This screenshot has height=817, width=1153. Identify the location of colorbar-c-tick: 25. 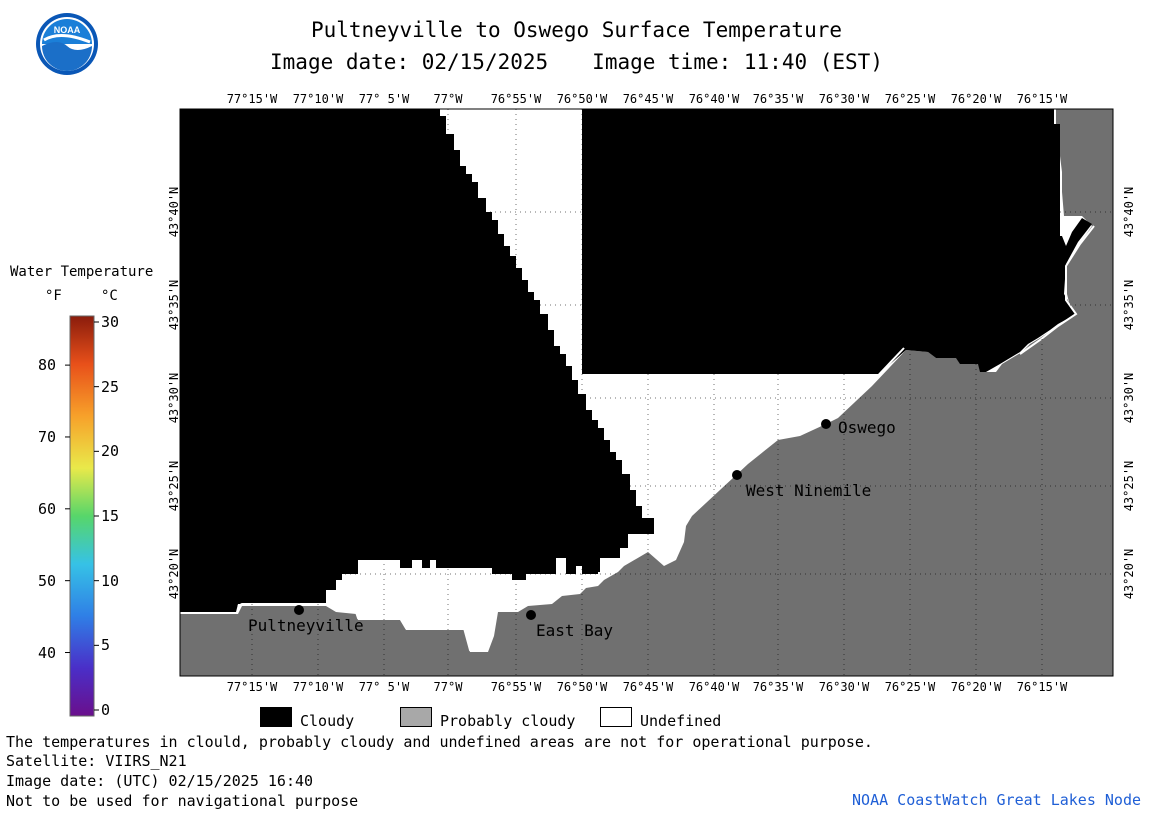
(110, 386).